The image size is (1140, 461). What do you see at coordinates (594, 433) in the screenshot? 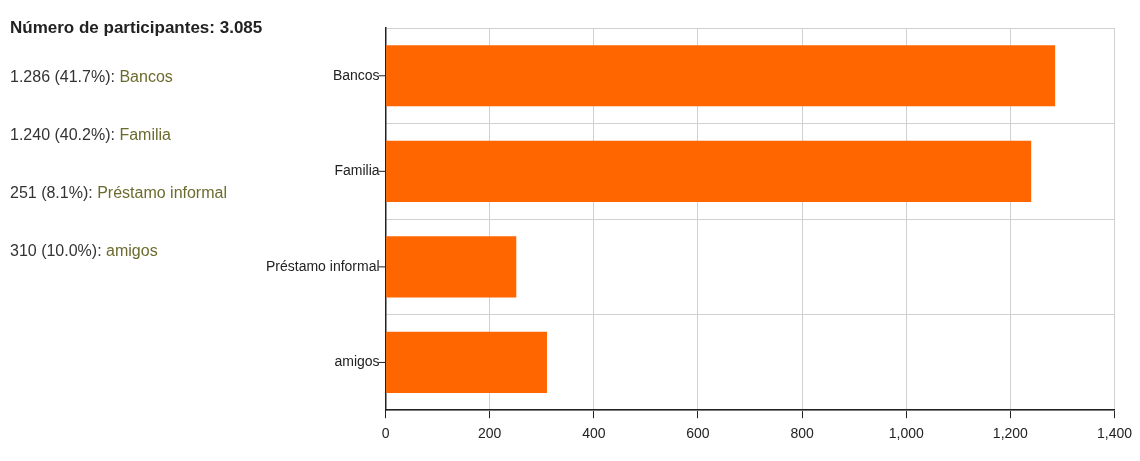
I see `x-tick-label: 400` at bounding box center [594, 433].